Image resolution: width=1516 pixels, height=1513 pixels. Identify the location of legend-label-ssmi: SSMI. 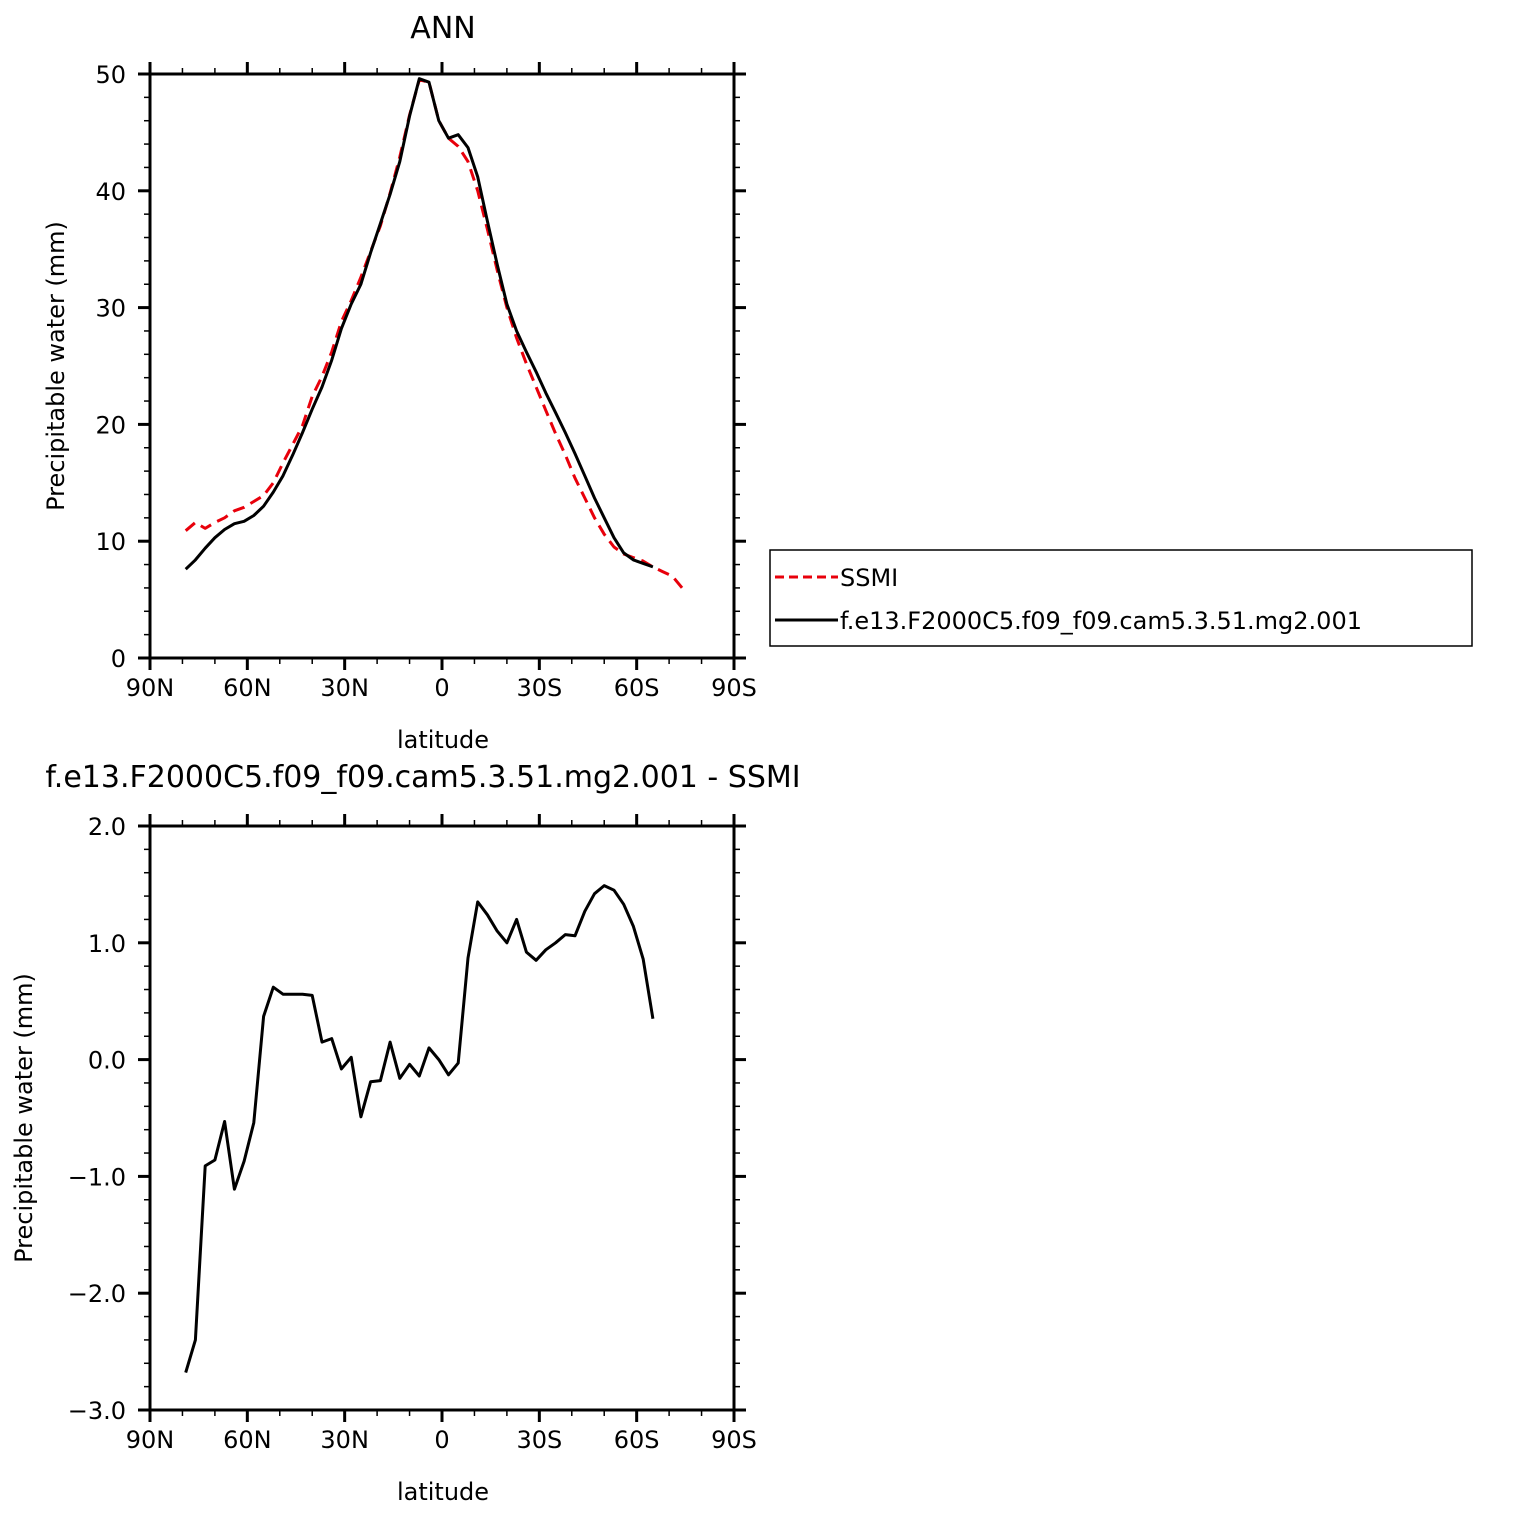
(869, 578).